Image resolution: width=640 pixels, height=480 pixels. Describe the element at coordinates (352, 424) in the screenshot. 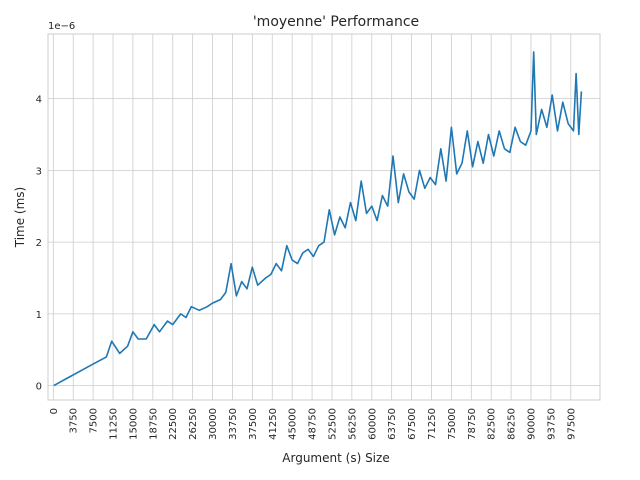

I see `x-tick-label: 56250` at that location.